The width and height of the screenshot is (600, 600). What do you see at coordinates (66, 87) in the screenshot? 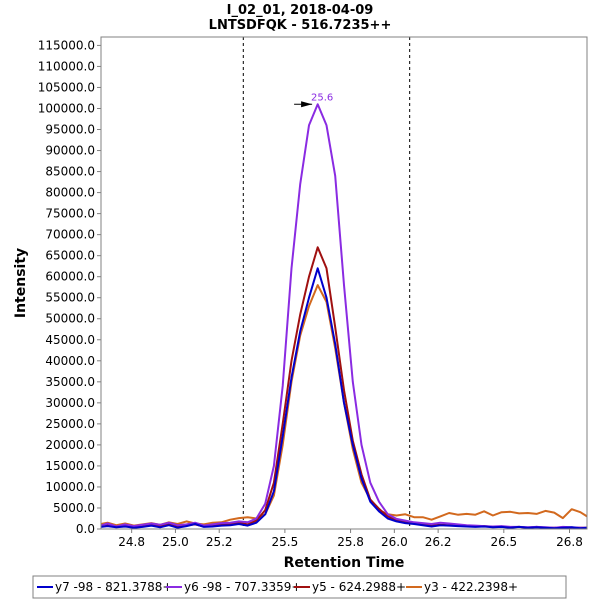
I see `y-tick-label: 105000.0` at bounding box center [66, 87].